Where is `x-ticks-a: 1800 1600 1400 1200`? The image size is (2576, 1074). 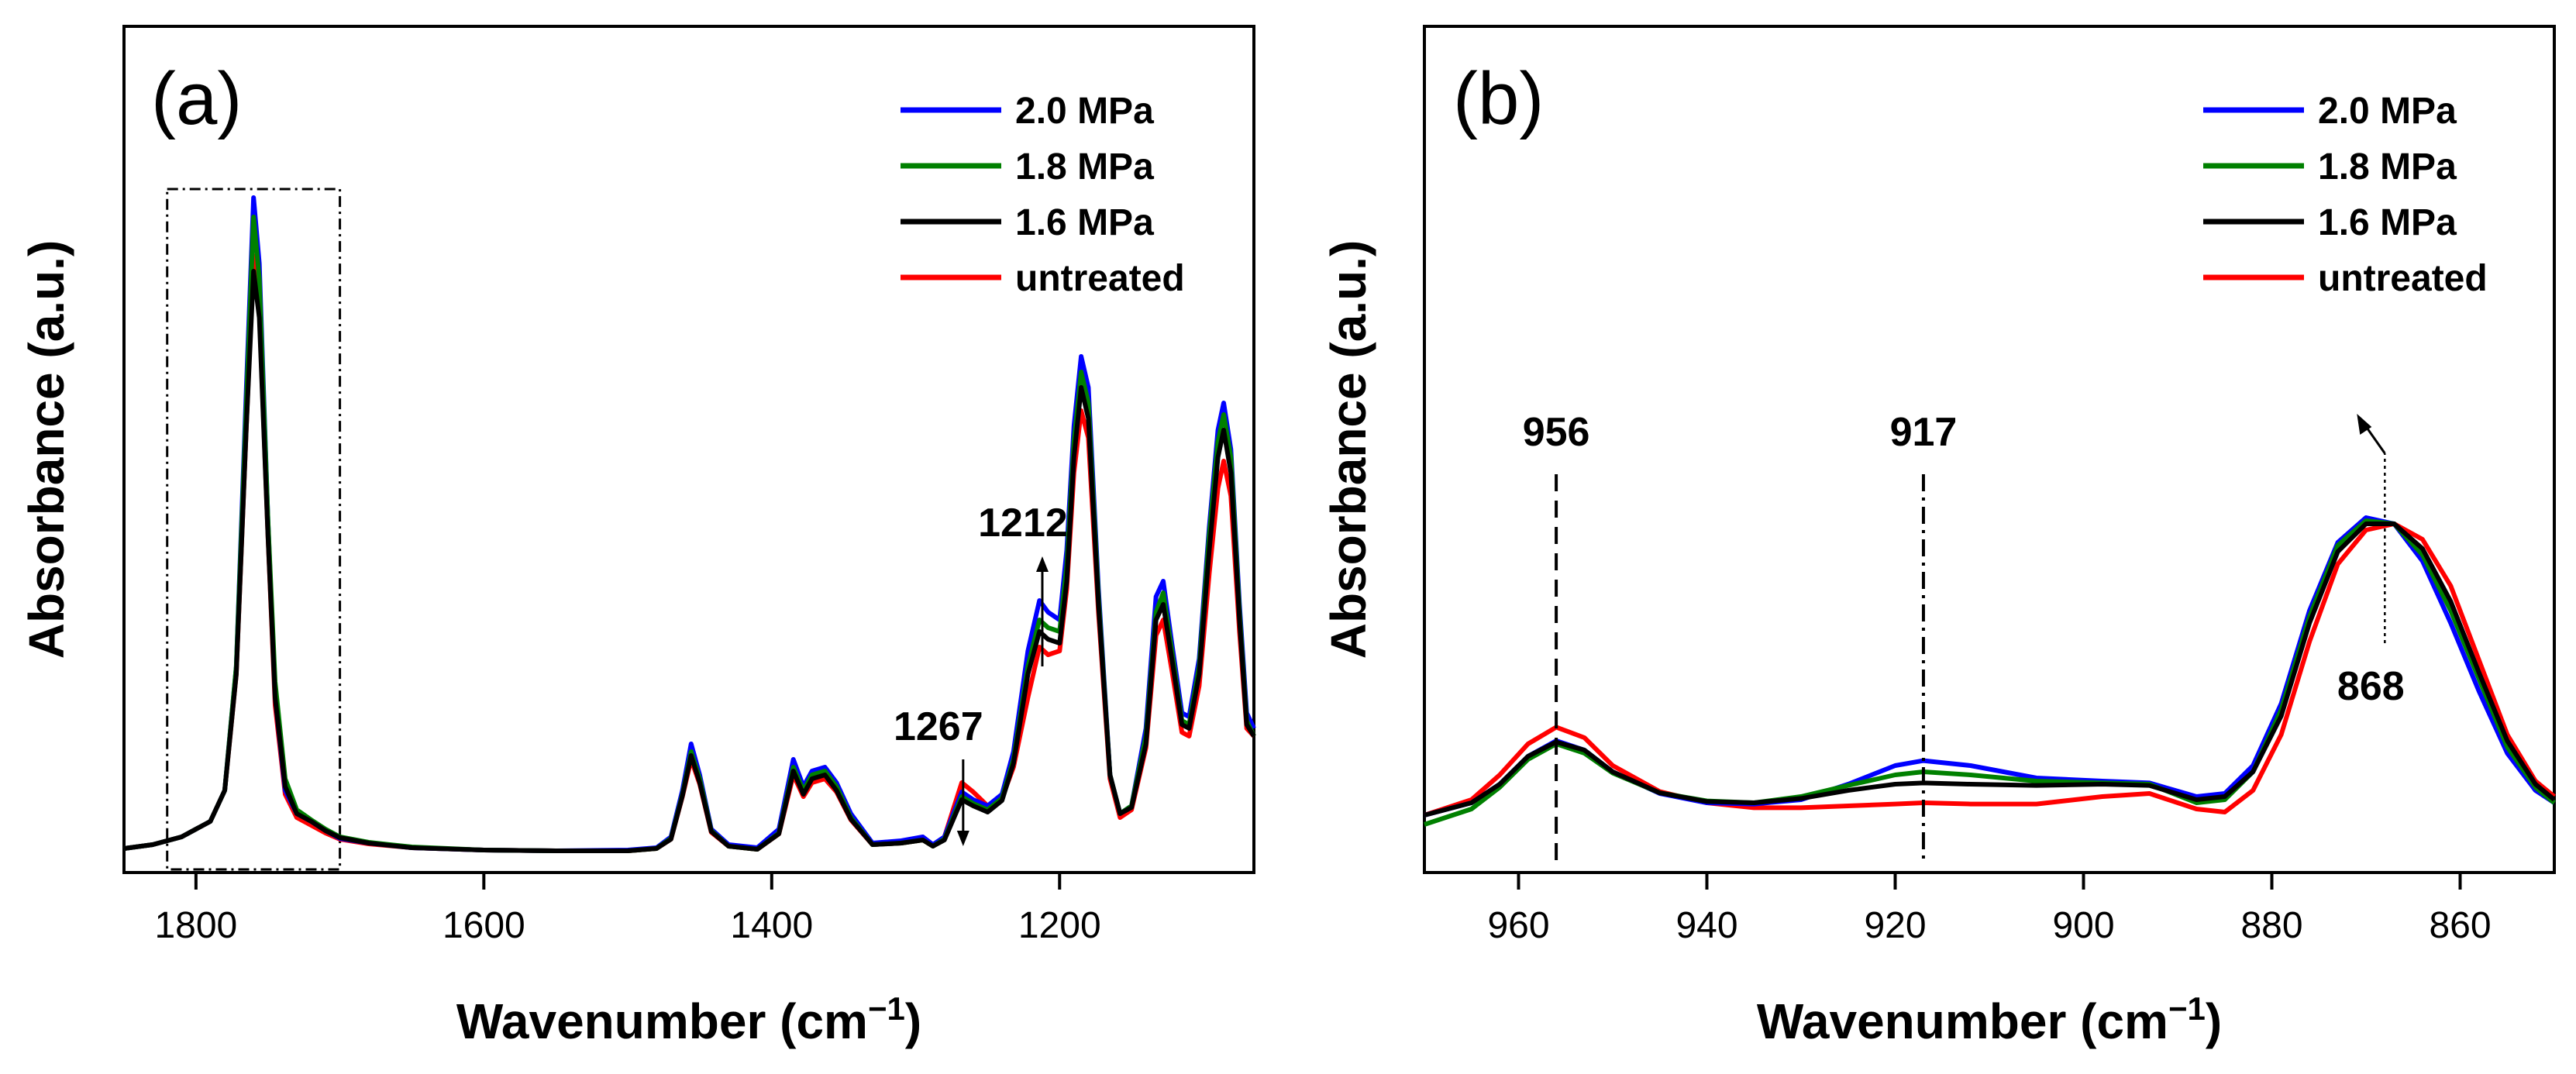
x-ticks-a: 1800 1600 1400 1200 is located at coordinates (627, 909).